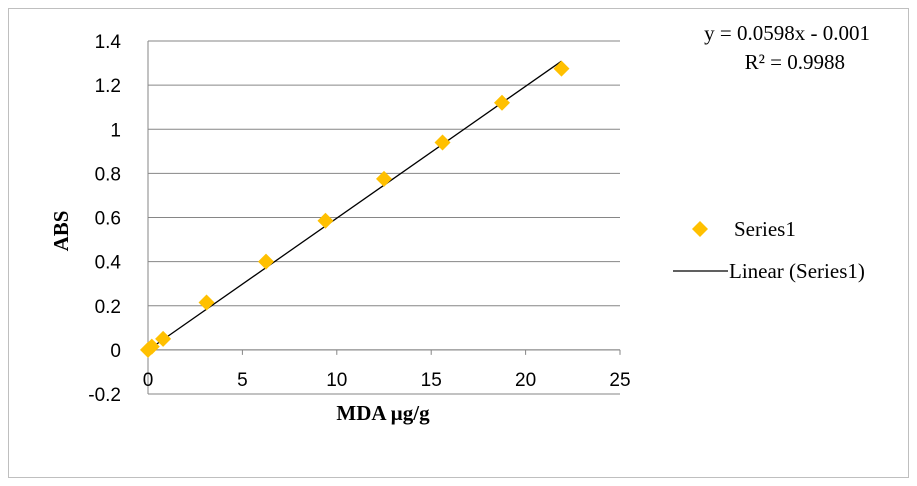  Describe the element at coordinates (336, 380) in the screenshot. I see `x-tick-label: 10` at that location.